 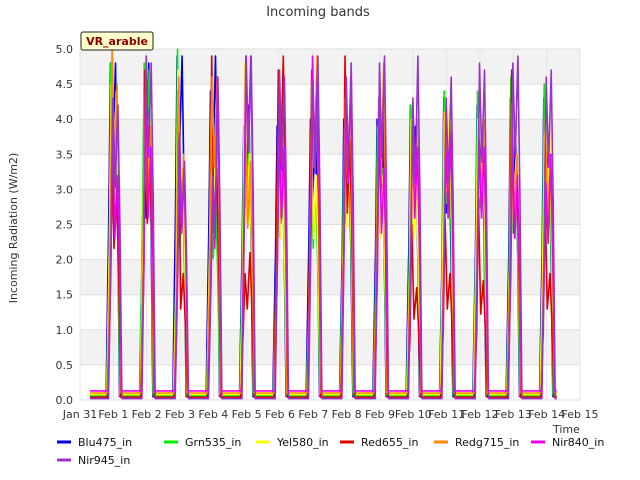 I want to click on legend-item-nir945_in: Nir945_in, so click(x=93, y=460).